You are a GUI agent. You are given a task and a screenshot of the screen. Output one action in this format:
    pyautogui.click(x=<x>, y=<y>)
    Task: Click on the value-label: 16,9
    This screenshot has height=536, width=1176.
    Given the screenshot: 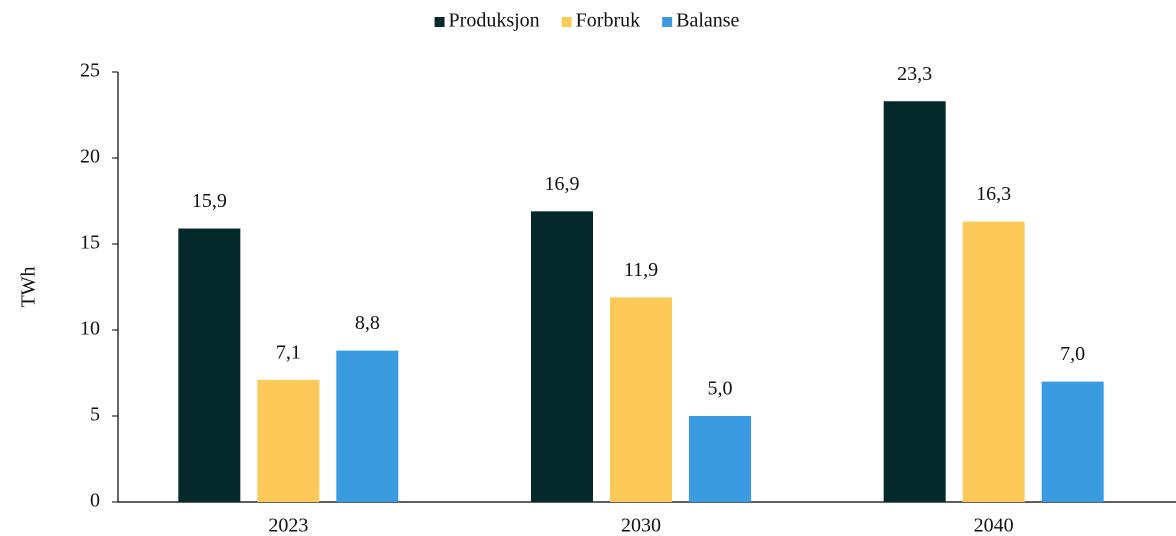 What is the action you would take?
    pyautogui.click(x=562, y=184)
    